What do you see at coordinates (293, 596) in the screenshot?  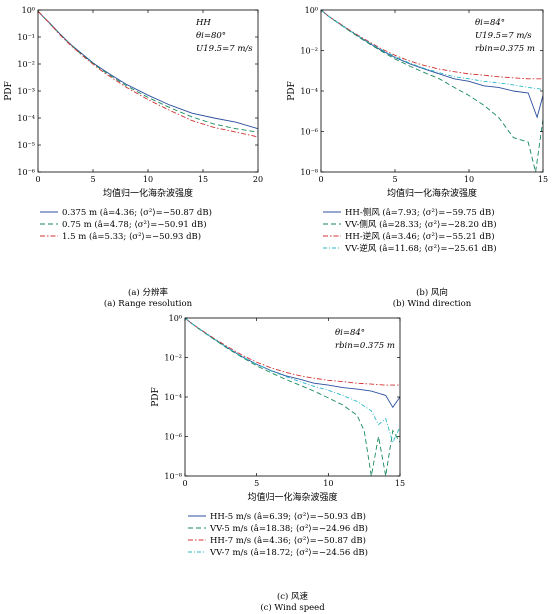 I see `caption-cn: (c) 风速` at bounding box center [293, 596].